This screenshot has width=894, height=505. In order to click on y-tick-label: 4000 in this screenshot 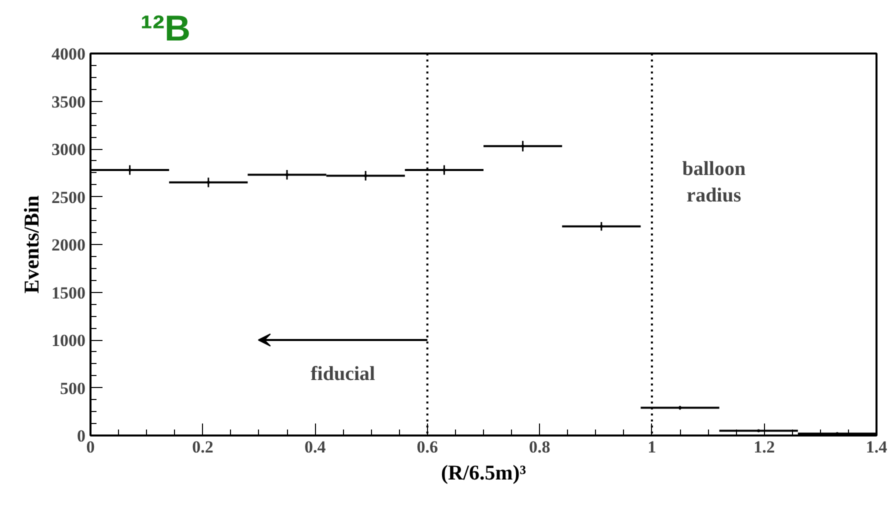, I will do `click(69, 54)`.